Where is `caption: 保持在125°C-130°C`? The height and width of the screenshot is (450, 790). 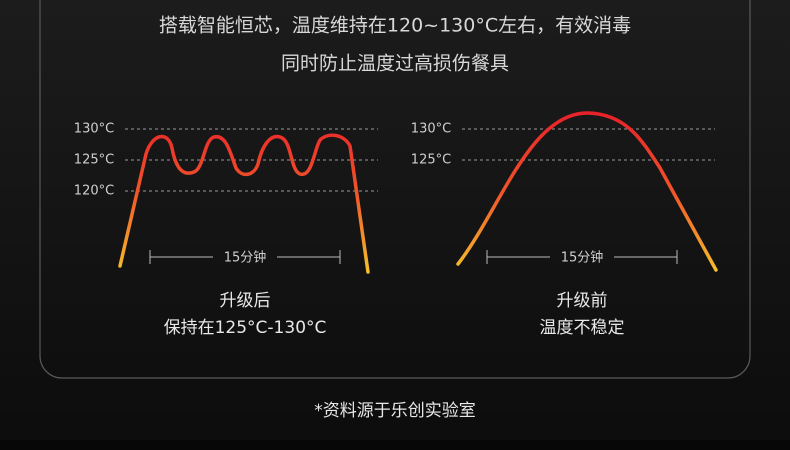 caption: 保持在125°C-130°C is located at coordinates (245, 328).